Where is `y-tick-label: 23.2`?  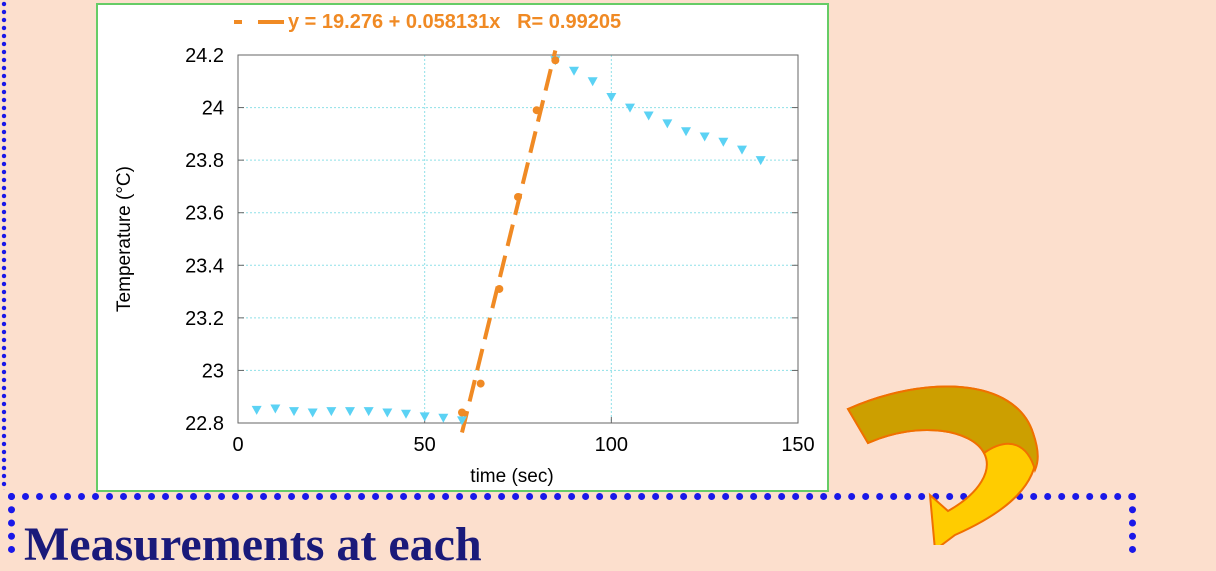 y-tick-label: 23.2 is located at coordinates (204, 319).